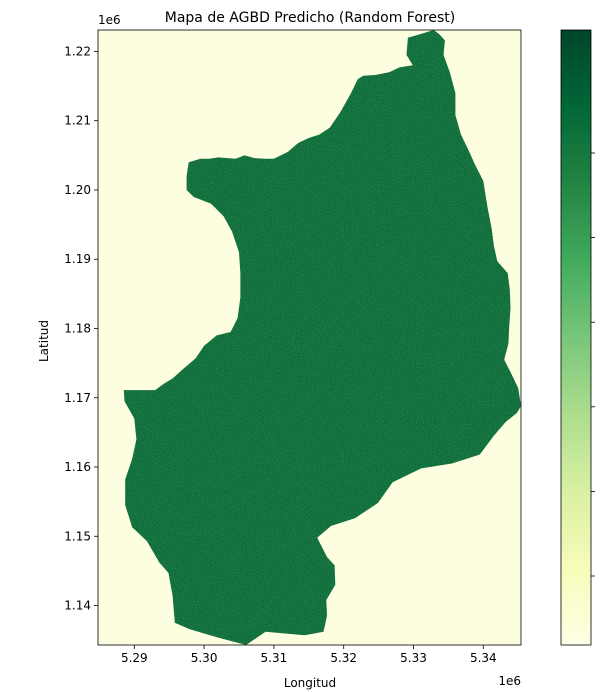 This screenshot has height=692, width=601. What do you see at coordinates (310, 18) in the screenshot?
I see `chart-title: Mapa de AGBD Predicho (Random Forest)` at bounding box center [310, 18].